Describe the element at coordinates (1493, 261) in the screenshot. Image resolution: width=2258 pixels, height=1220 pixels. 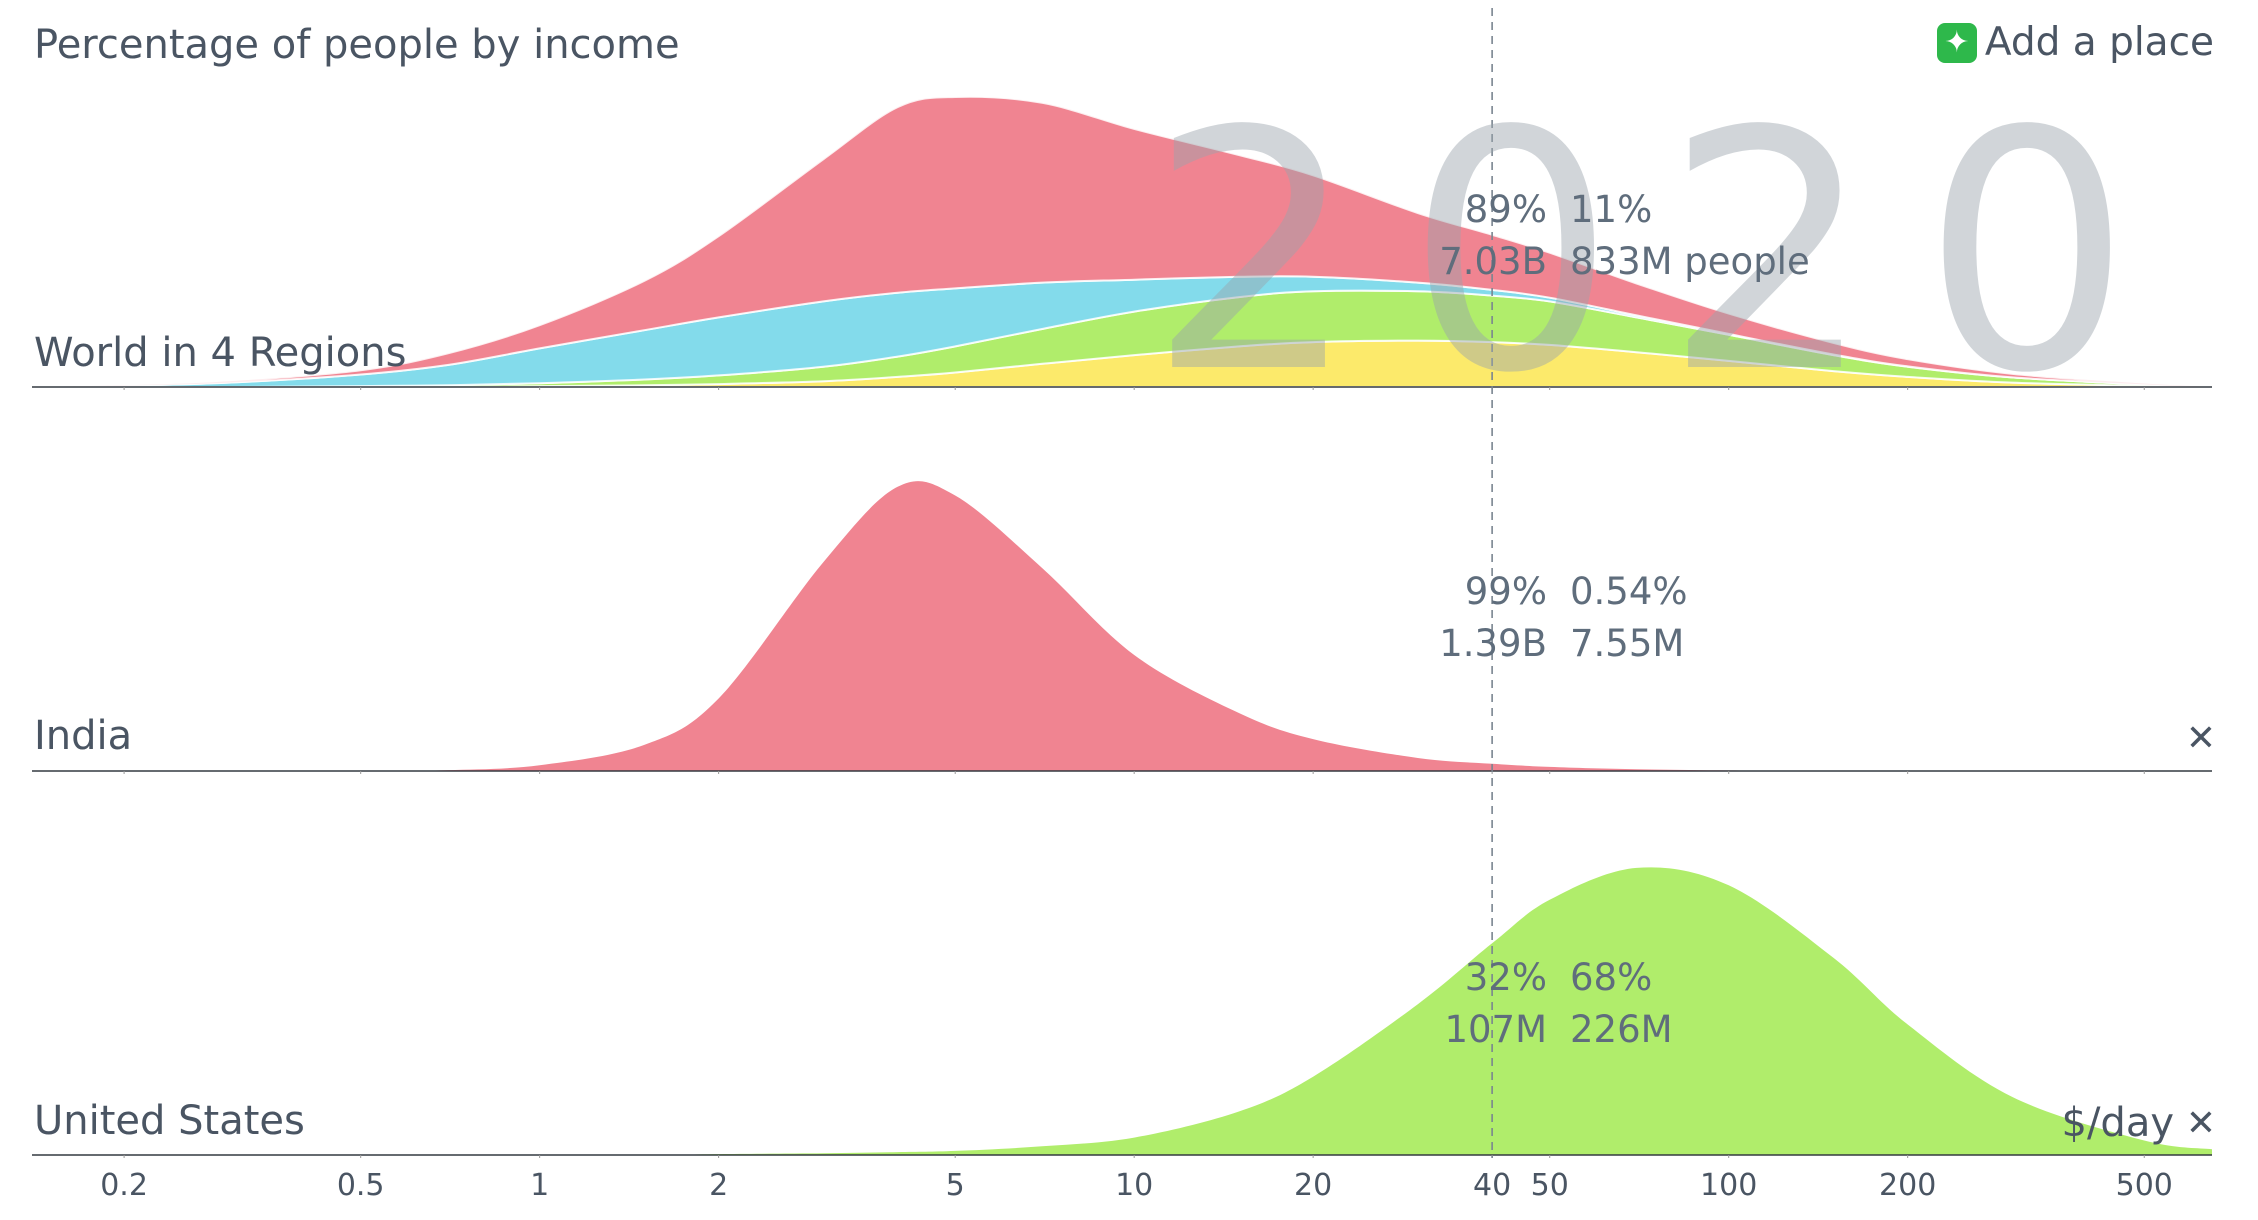
I see `world-below-count: 7.03B` at that location.